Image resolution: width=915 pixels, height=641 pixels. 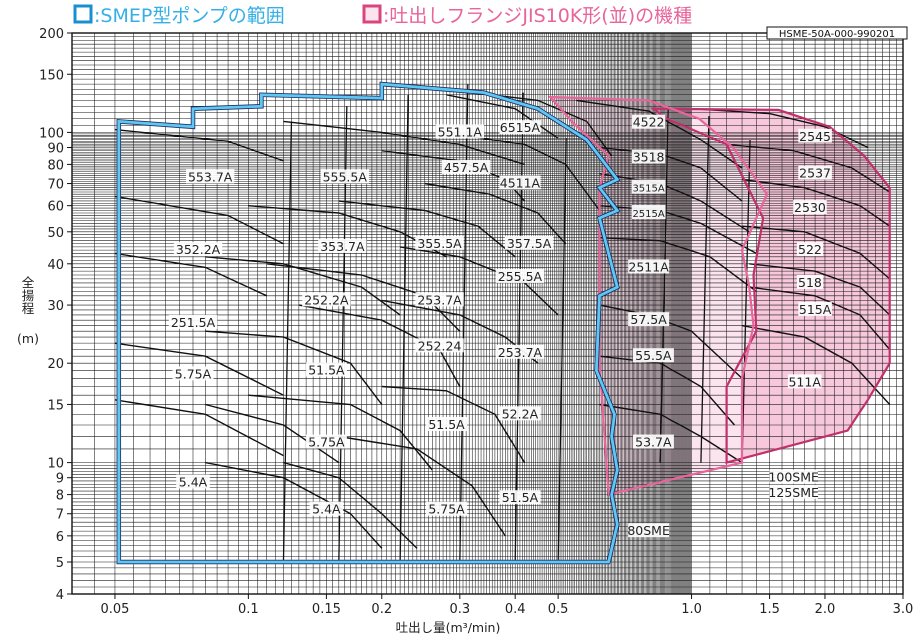 What do you see at coordinates (28, 338) in the screenshot?
I see `y-axis-unit: (m)` at bounding box center [28, 338].